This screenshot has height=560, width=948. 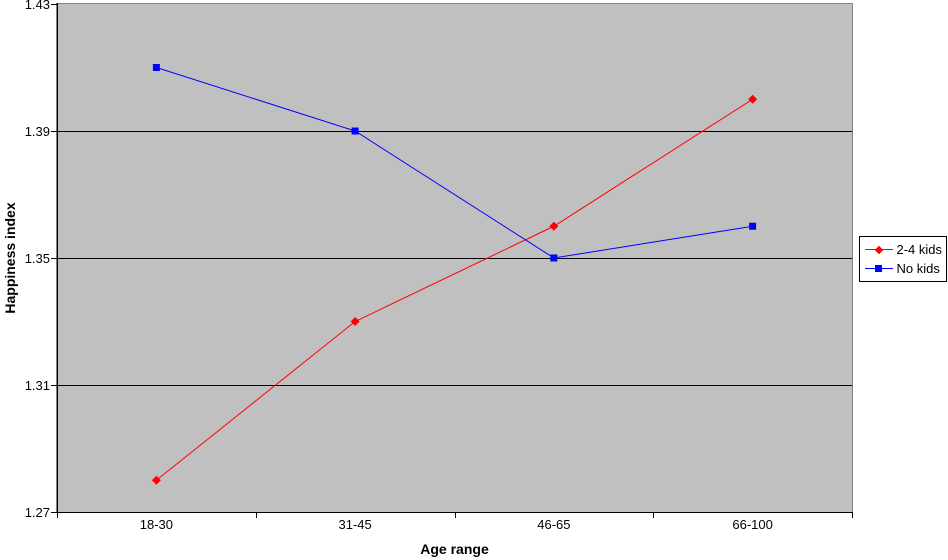 What do you see at coordinates (355, 524) in the screenshot?
I see `x-tick-label: 31-45` at bounding box center [355, 524].